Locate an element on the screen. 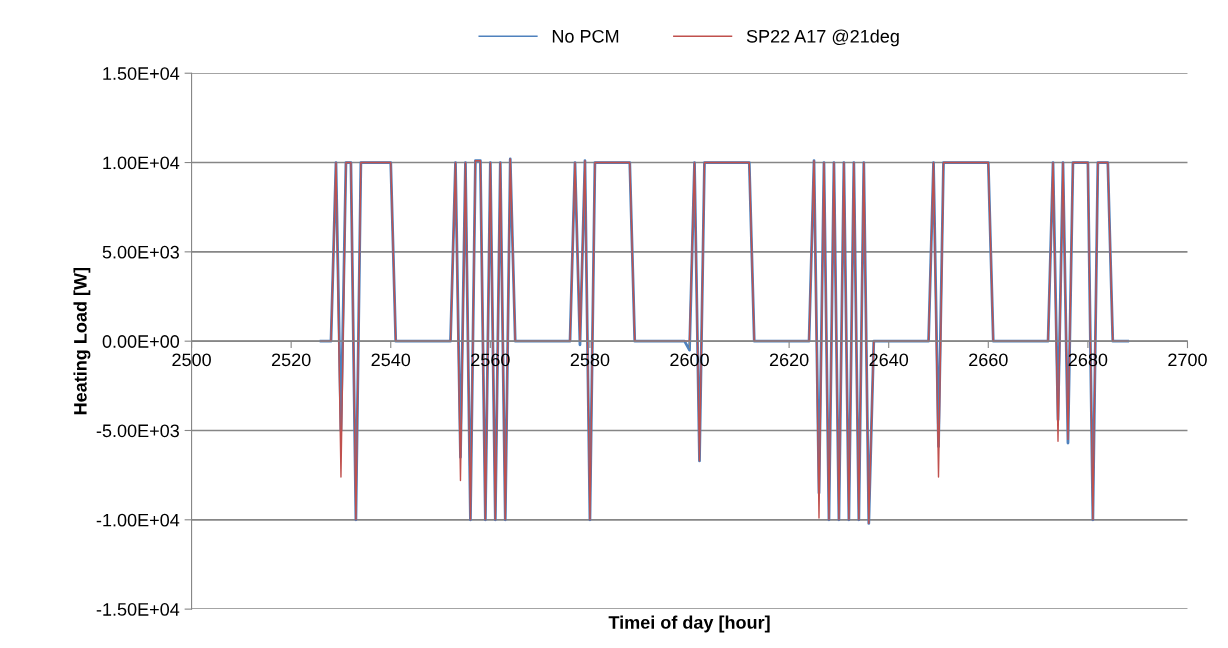  x-tick-label: 2500 is located at coordinates (191, 360).